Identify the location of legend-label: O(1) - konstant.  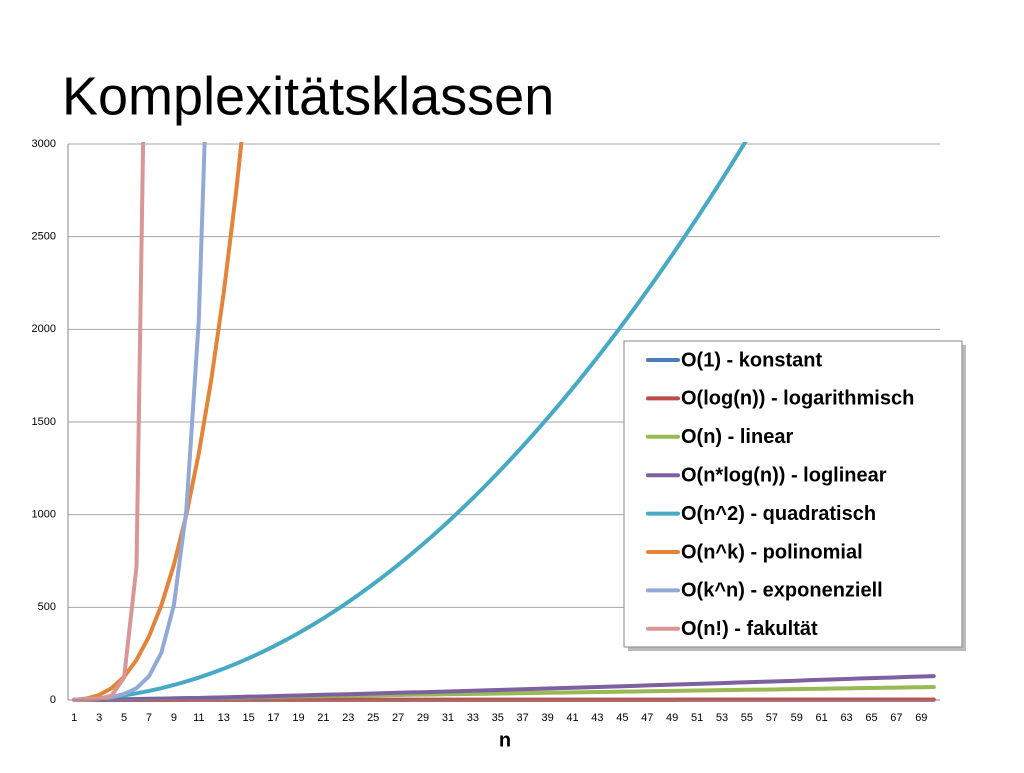
(751, 360).